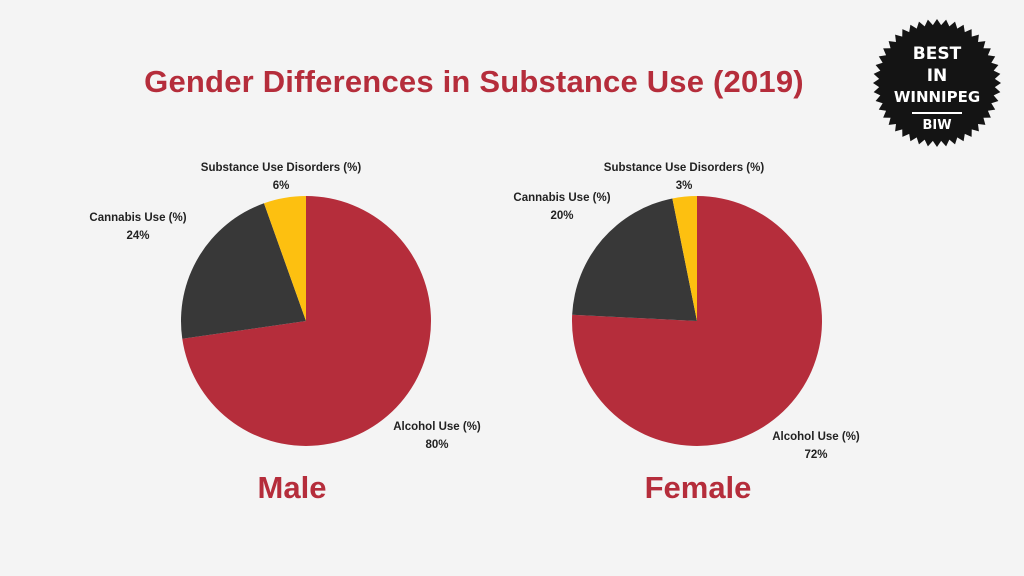 This screenshot has width=1024, height=576. What do you see at coordinates (281, 186) in the screenshot?
I see `male-disorders-value-label: 6%` at bounding box center [281, 186].